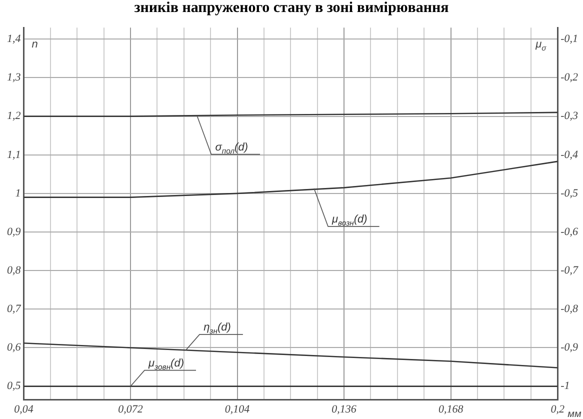  What do you see at coordinates (14, 39) in the screenshot?
I see `y-tick-label: 1,4` at bounding box center [14, 39].